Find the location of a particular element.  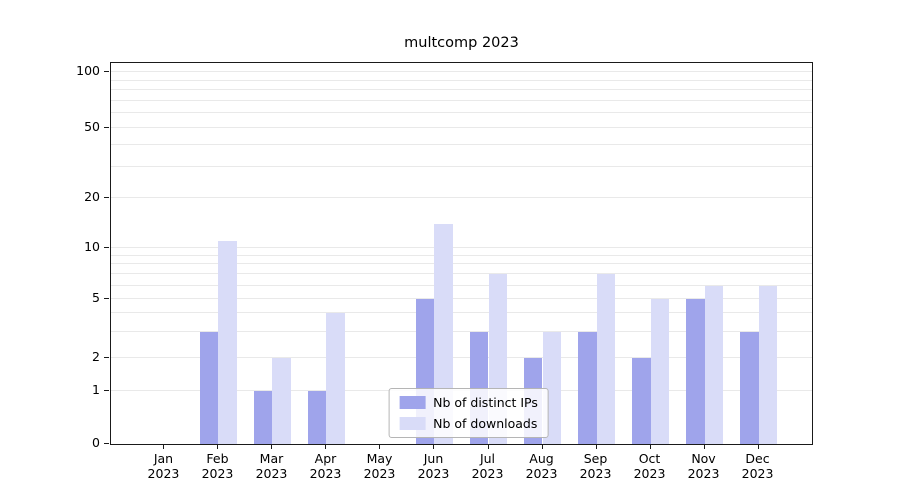

x-tick-label-jan: Jan 2023 is located at coordinates (163, 466).